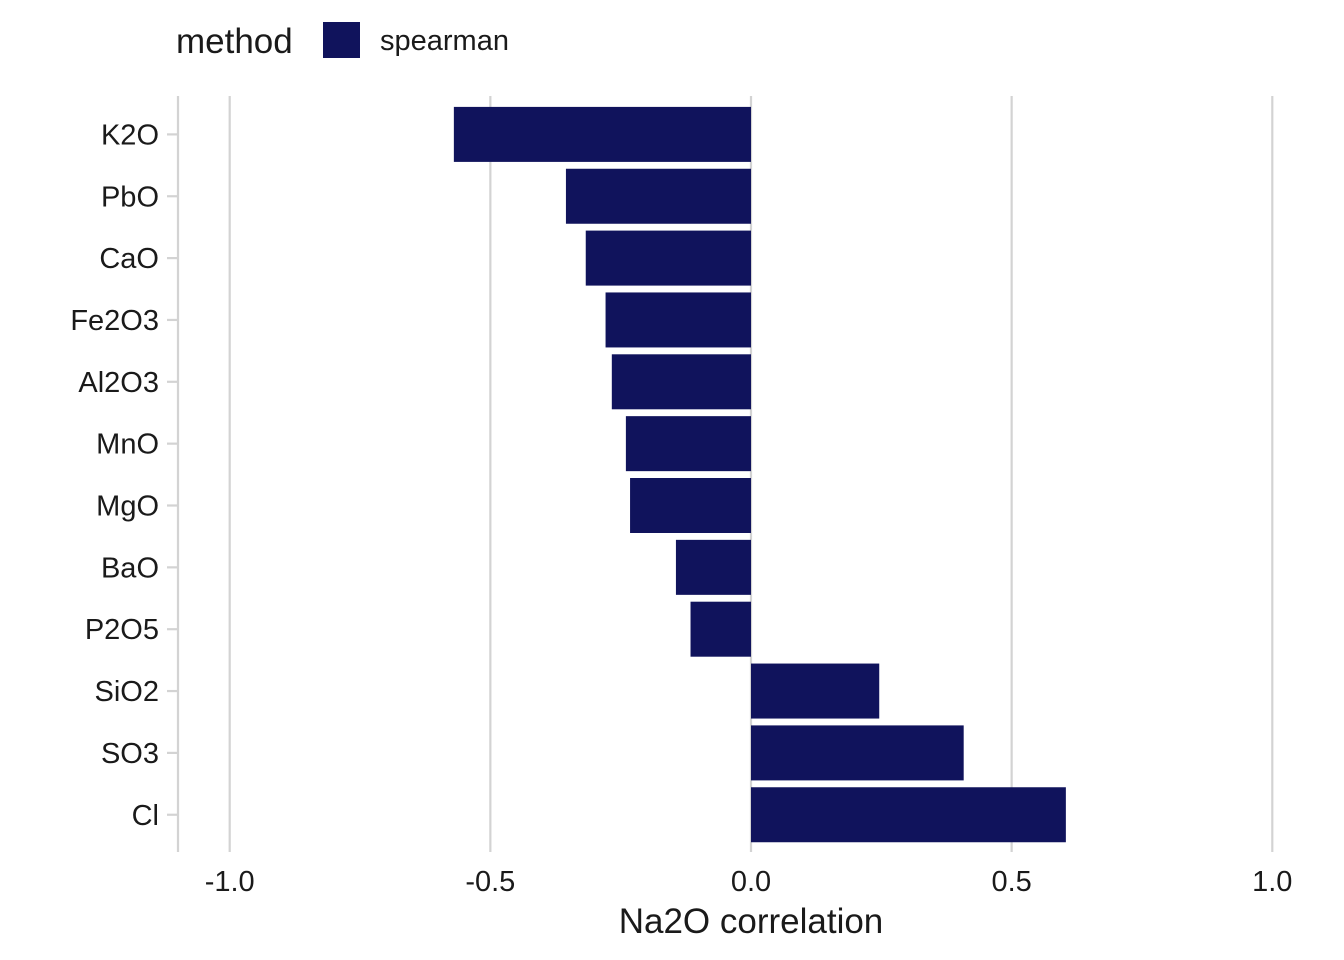  What do you see at coordinates (127, 445) in the screenshot?
I see `y-tick-label-MnO: MnO` at bounding box center [127, 445].